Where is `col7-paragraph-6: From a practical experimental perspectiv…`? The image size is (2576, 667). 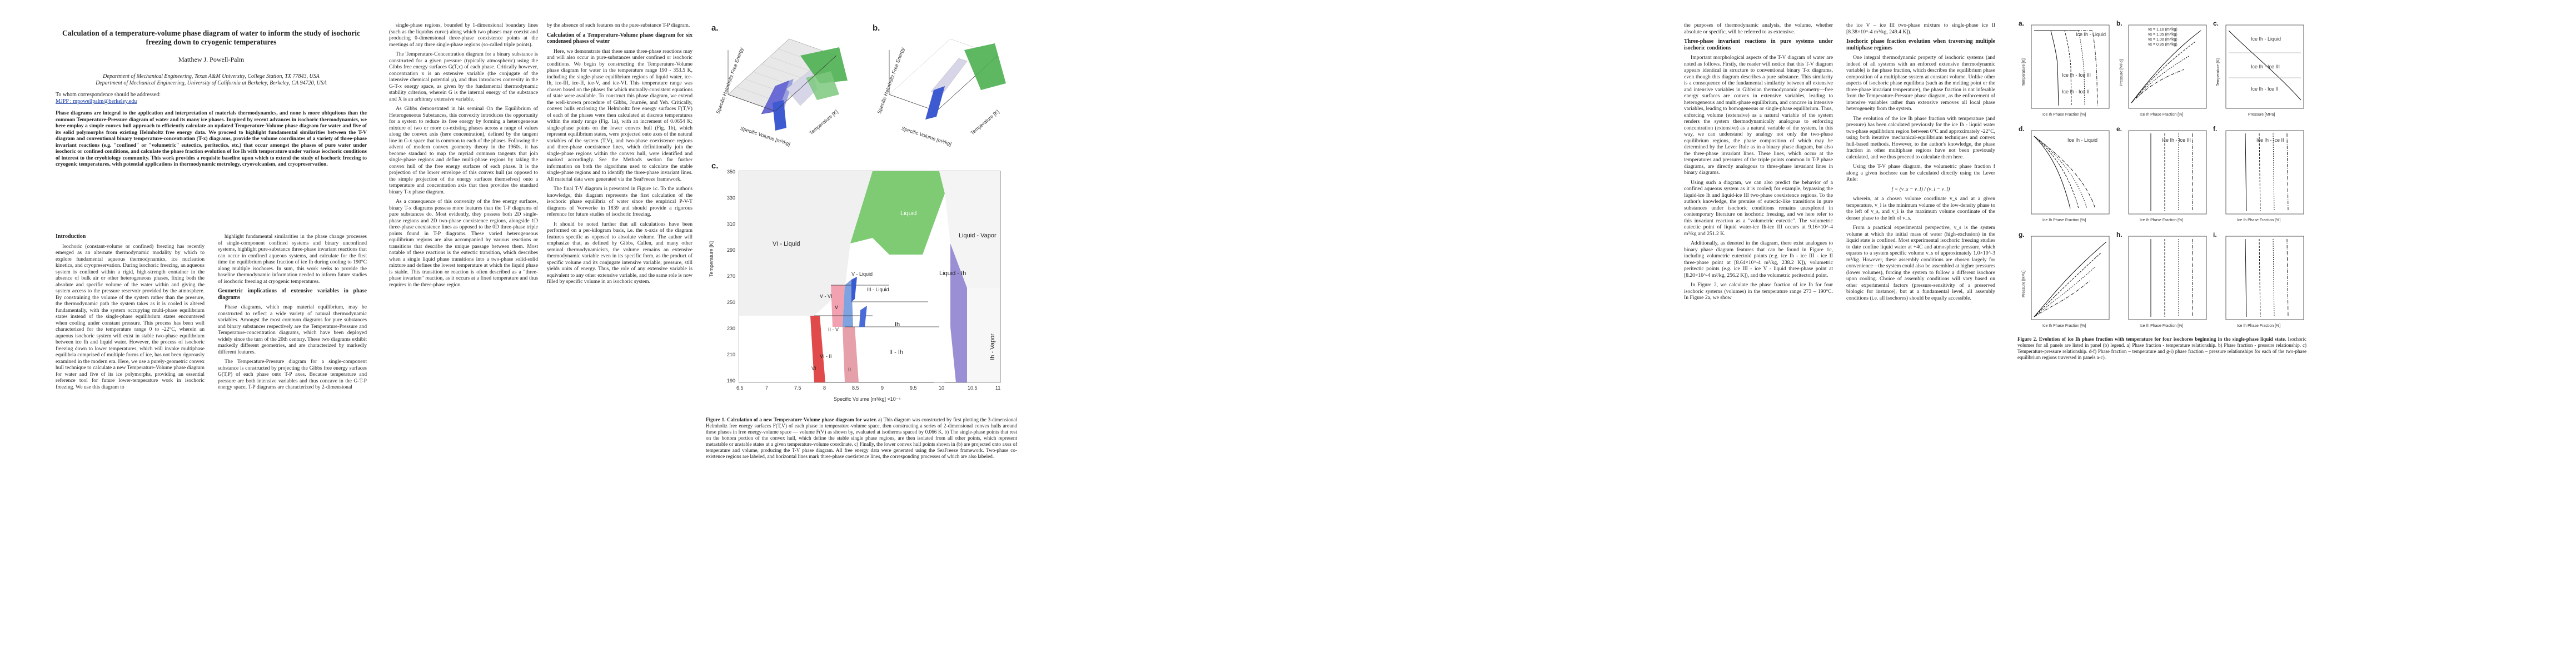 col7-paragraph-6: From a practical experimental perspectiv… is located at coordinates (1921, 263).